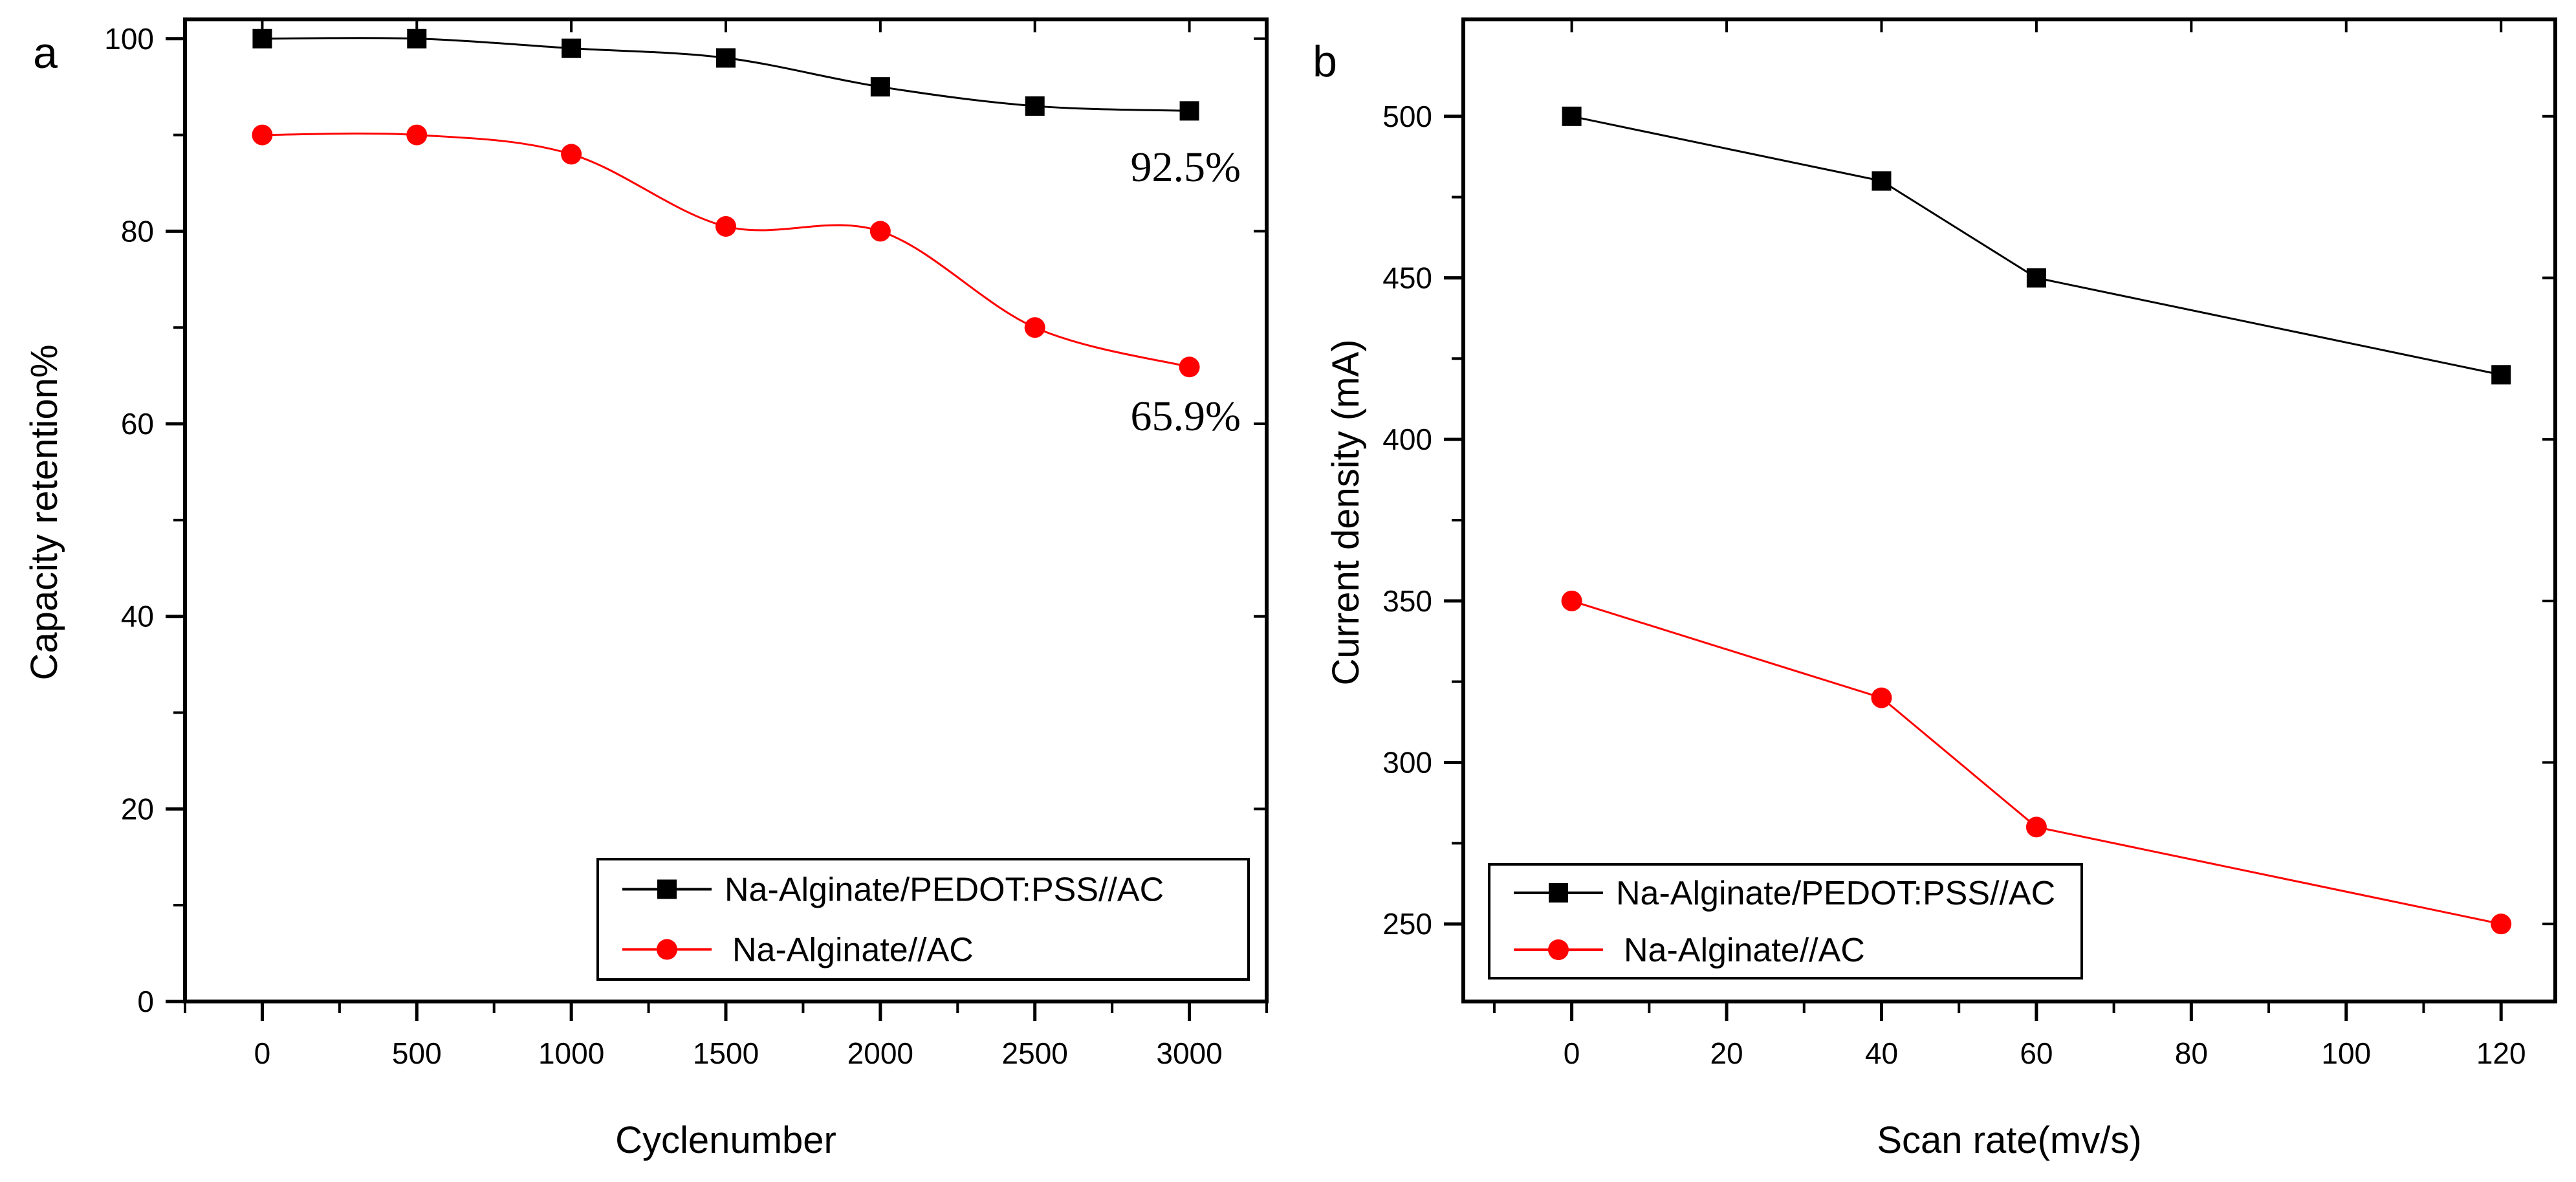 The image size is (2576, 1182). Describe the element at coordinates (1726, 1053) in the screenshot. I see `x-tick-label: 20` at that location.